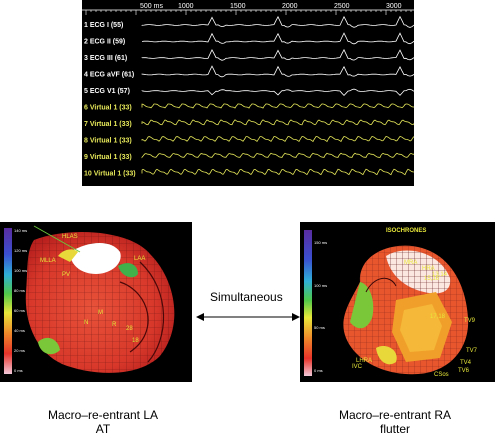  Describe the element at coordinates (151, 6) in the screenshot. I see `time-axis-unit-label: 500 ms` at that location.